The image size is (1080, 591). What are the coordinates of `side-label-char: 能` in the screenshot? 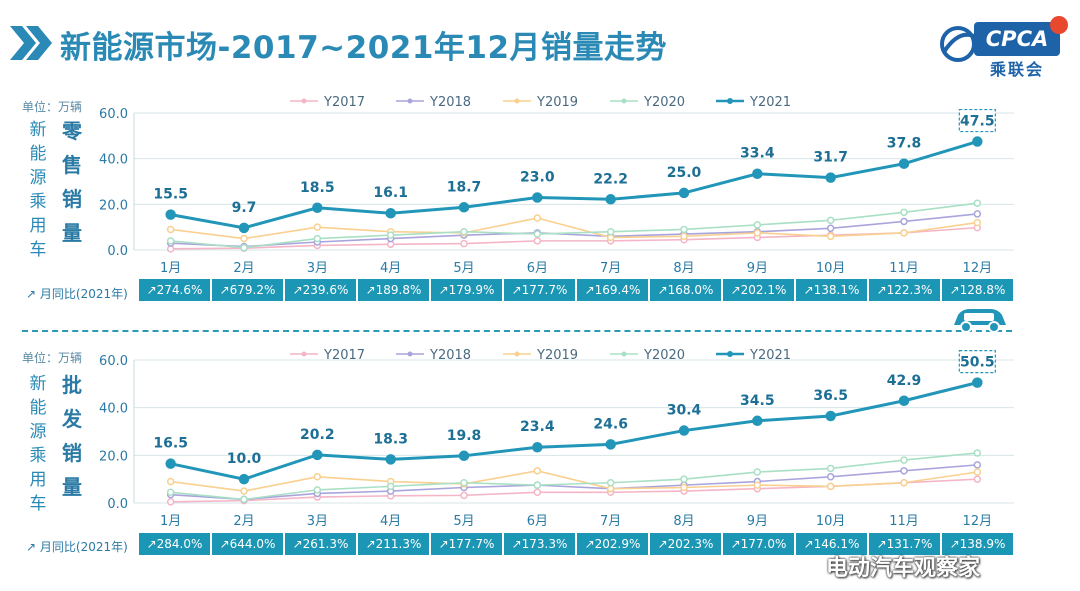 It's located at (38, 154).